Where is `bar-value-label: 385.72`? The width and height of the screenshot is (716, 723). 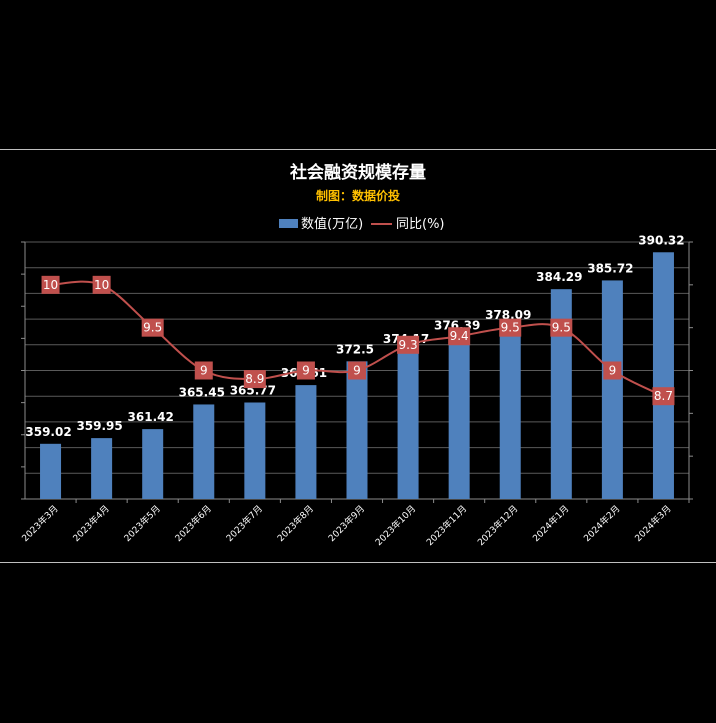 bar-value-label: 385.72 is located at coordinates (610, 268).